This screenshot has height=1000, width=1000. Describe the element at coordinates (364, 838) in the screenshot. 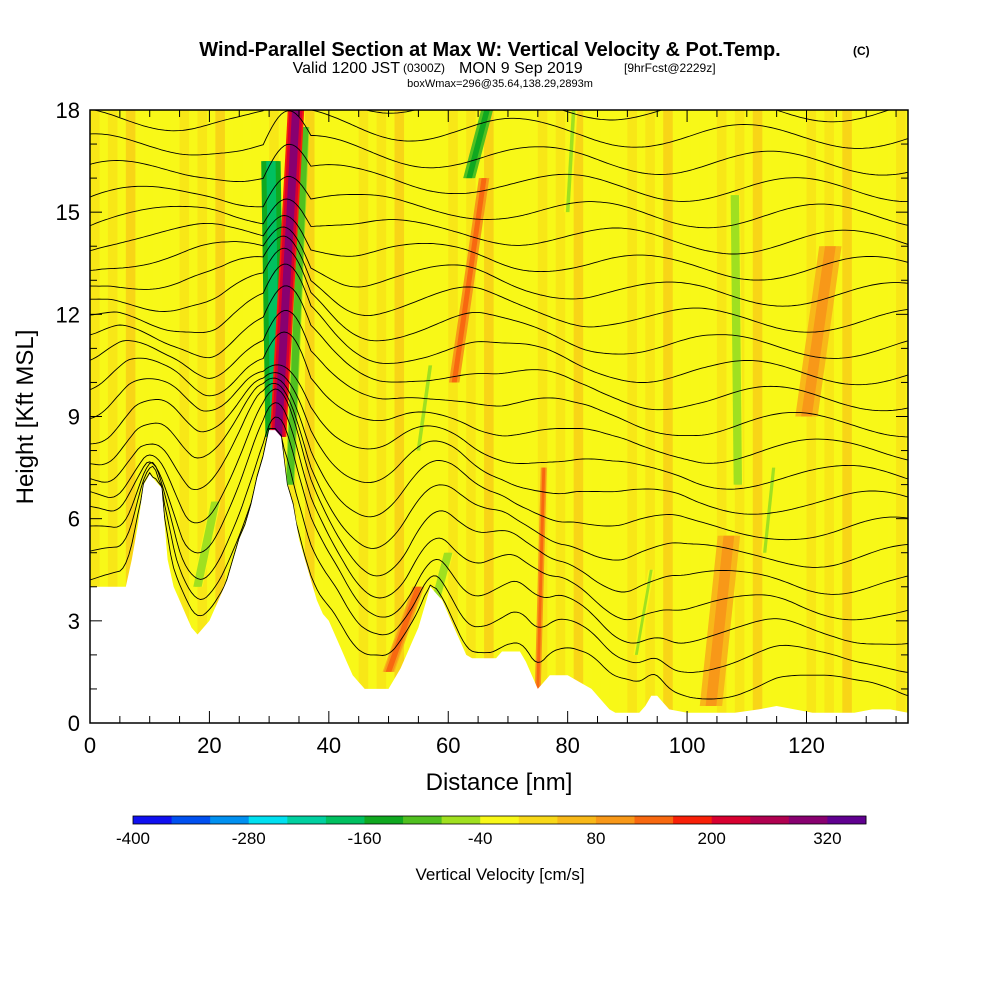

I see `colorbar-tick-label: -160` at that location.